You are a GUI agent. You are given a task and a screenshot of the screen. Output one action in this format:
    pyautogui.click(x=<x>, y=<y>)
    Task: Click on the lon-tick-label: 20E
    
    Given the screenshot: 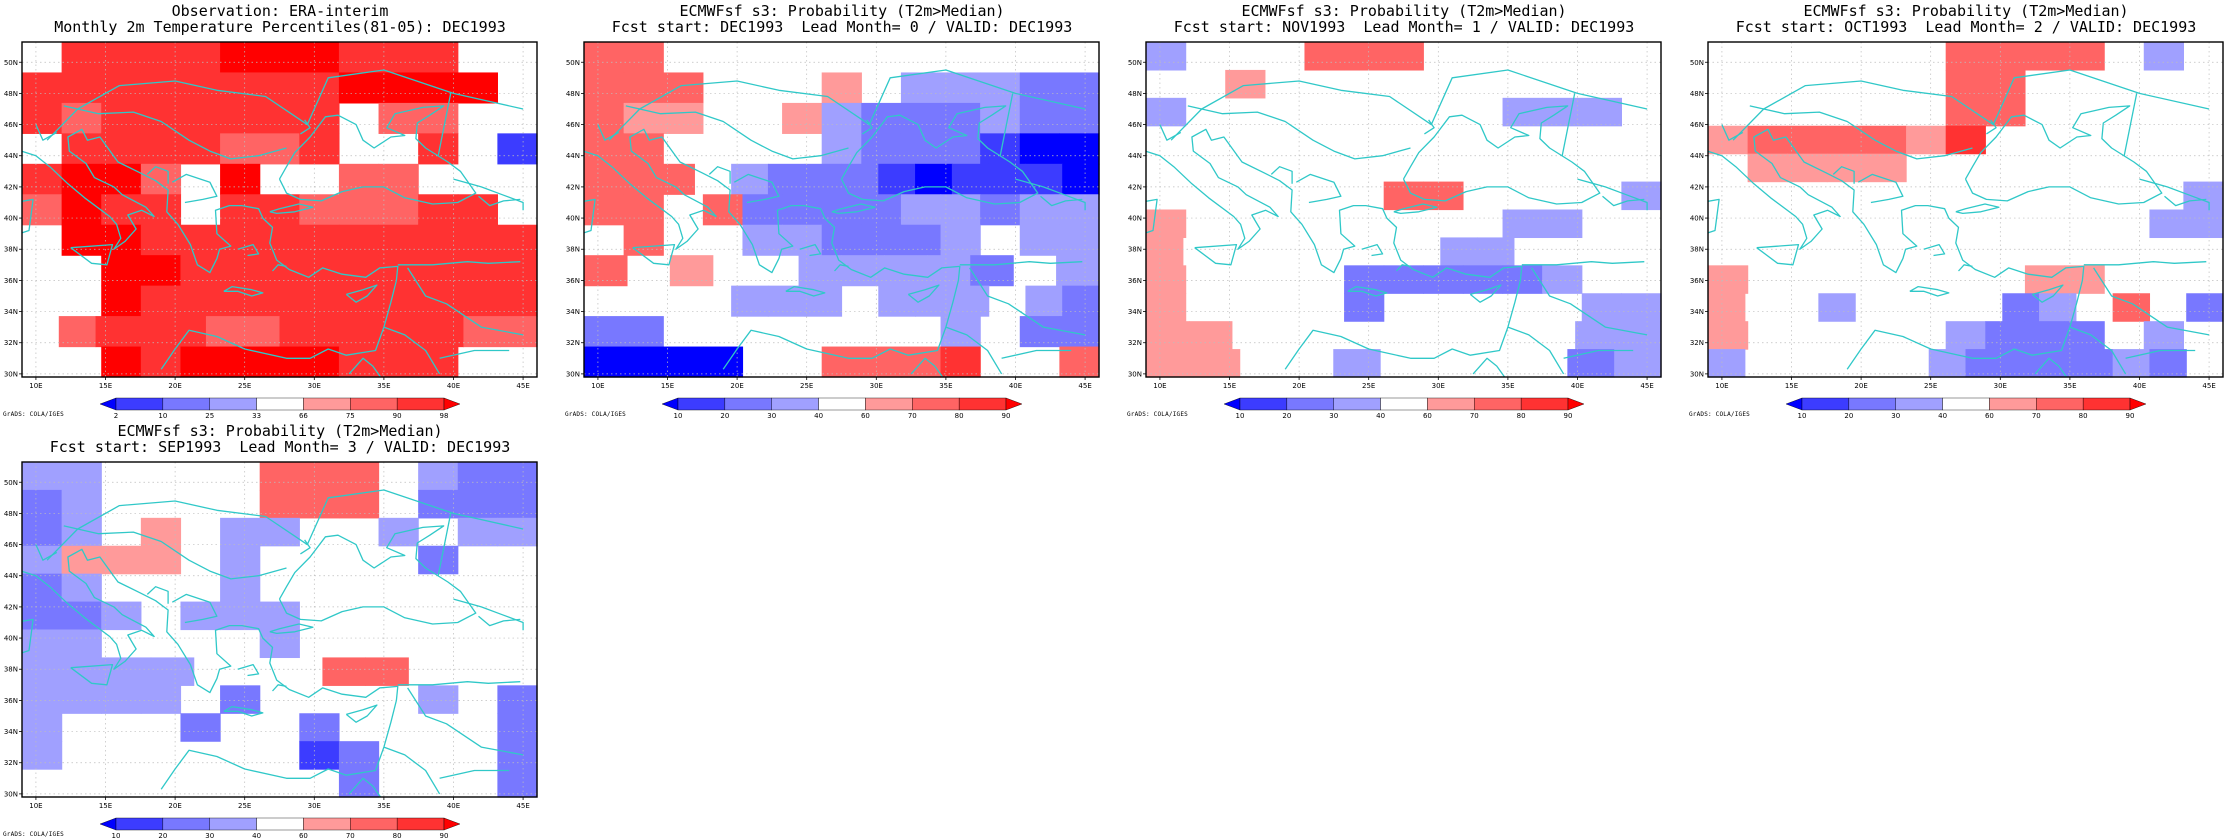 What is the action you would take?
    pyautogui.click(x=736, y=386)
    